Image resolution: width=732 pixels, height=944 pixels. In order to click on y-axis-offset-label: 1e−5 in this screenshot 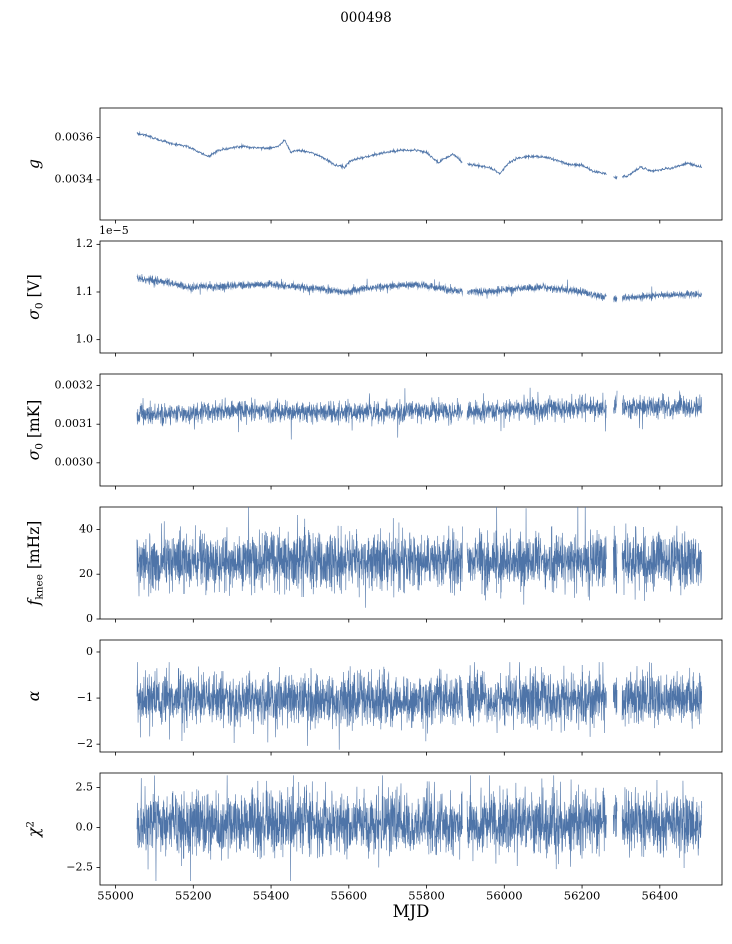, I will do `click(114, 230)`.